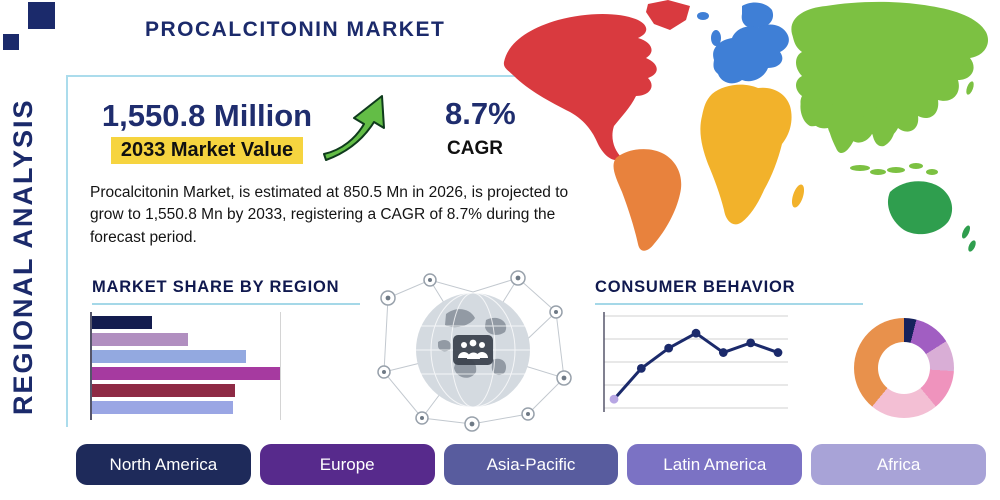 The height and width of the screenshot is (500, 1000). I want to click on bar-chart-bars, so click(186, 367).